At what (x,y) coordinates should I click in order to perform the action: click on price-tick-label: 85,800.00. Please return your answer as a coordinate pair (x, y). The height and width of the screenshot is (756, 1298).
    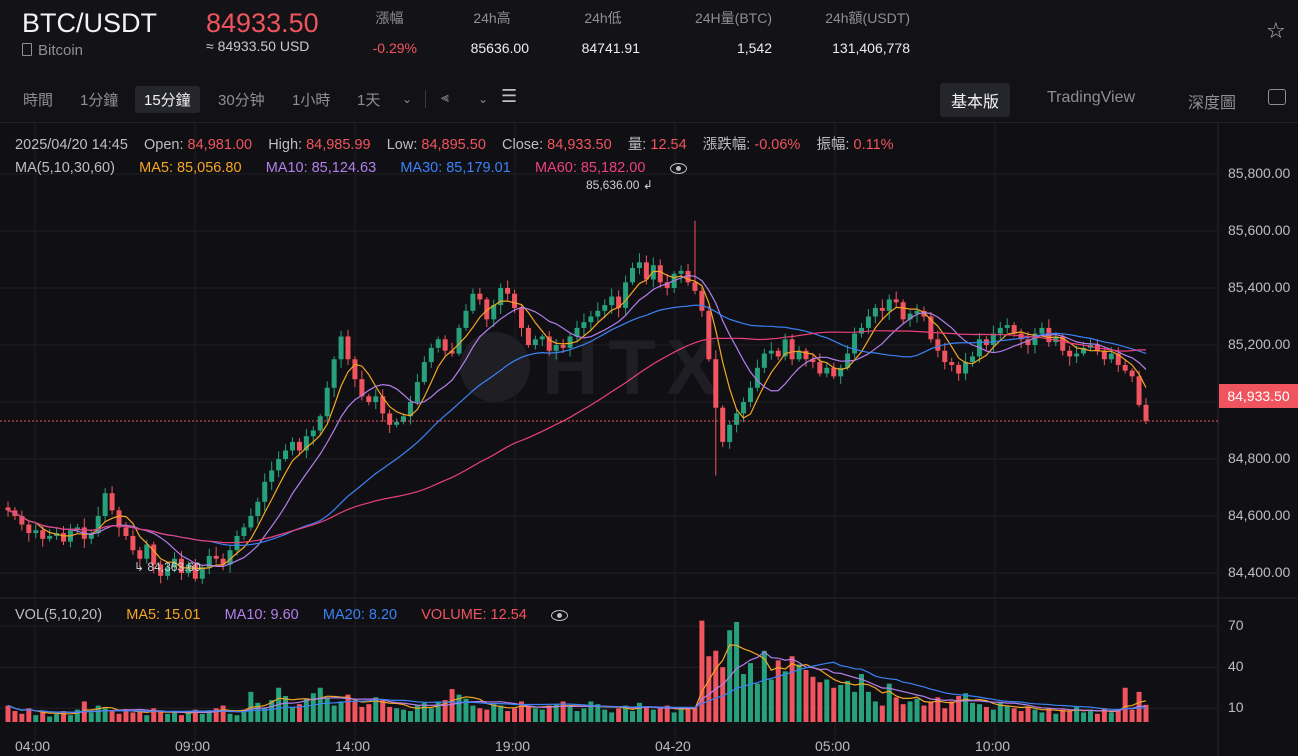
    Looking at the image, I should click on (1259, 173).